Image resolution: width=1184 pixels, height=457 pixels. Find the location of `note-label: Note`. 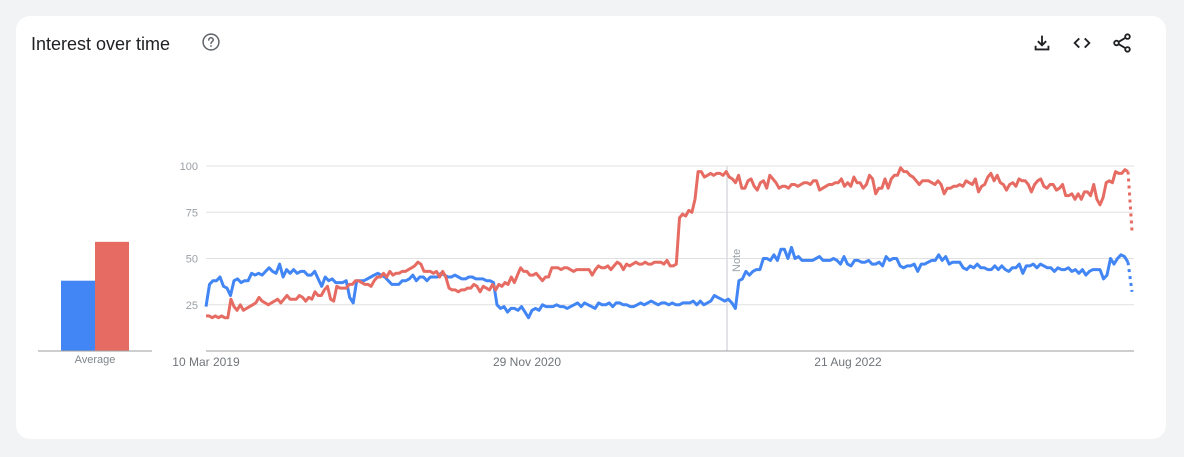

note-label: Note is located at coordinates (737, 260).